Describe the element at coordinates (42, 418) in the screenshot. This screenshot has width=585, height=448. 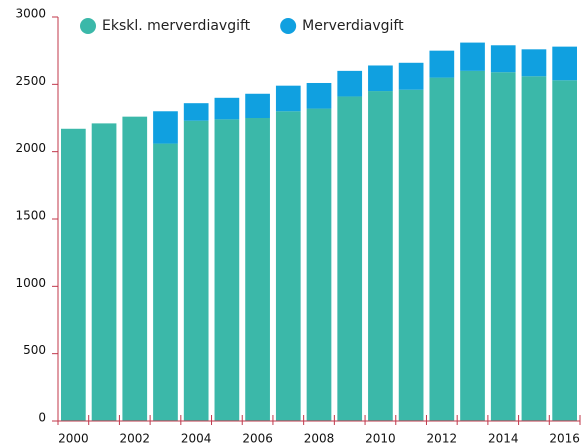
I see `y-tick-label: 0` at that location.